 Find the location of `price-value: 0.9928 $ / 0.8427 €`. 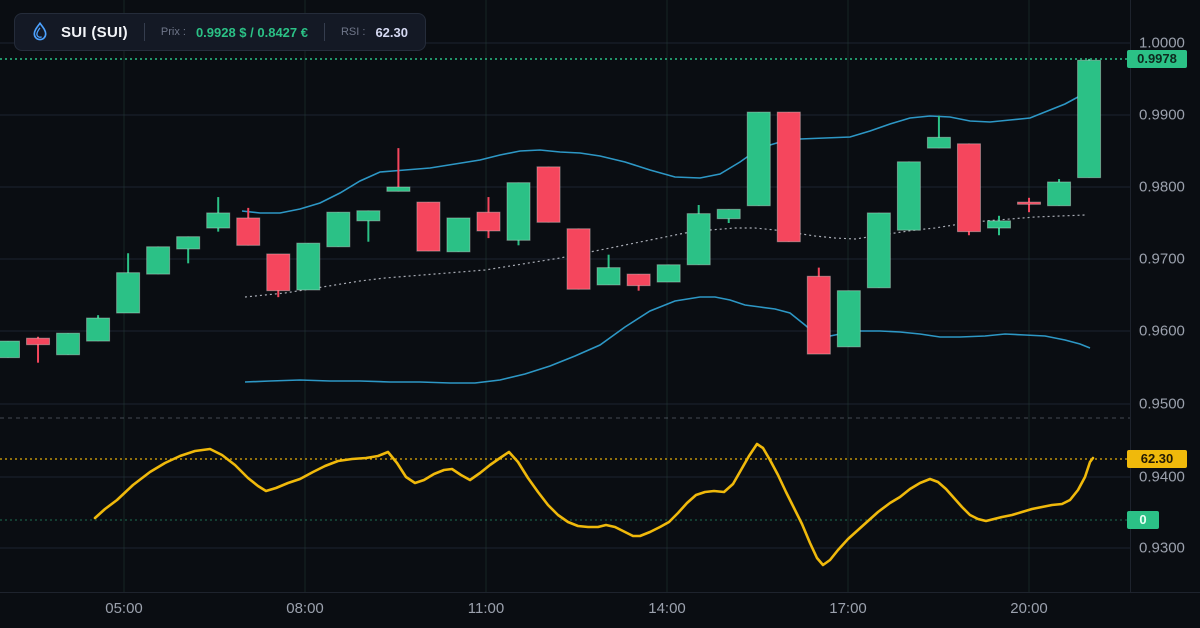

price-value: 0.9928 $ / 0.8427 € is located at coordinates (251, 32).